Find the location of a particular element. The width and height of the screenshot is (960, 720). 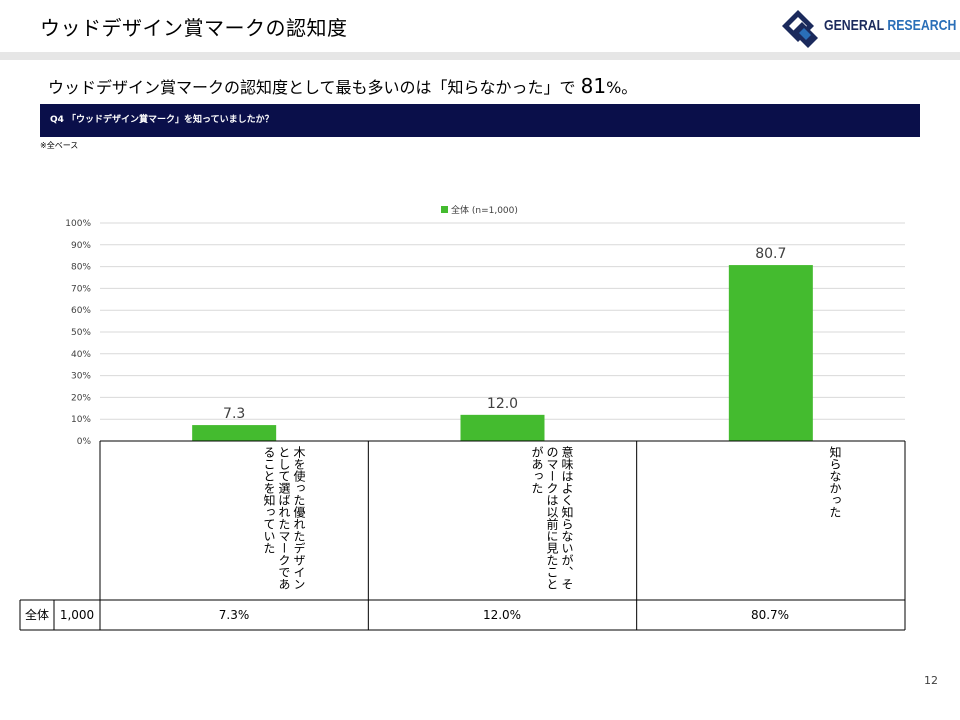

y-tick-label: 30% is located at coordinates (81, 377).